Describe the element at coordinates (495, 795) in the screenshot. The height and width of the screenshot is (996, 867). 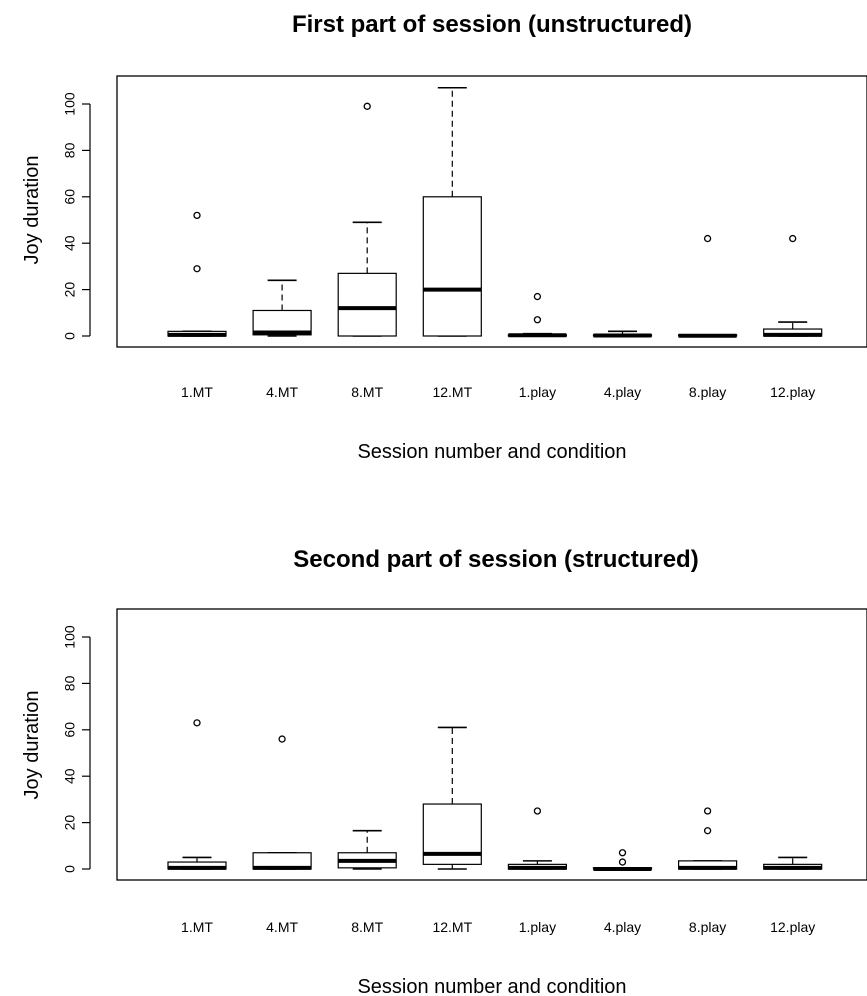
I see `box-group-second` at that location.